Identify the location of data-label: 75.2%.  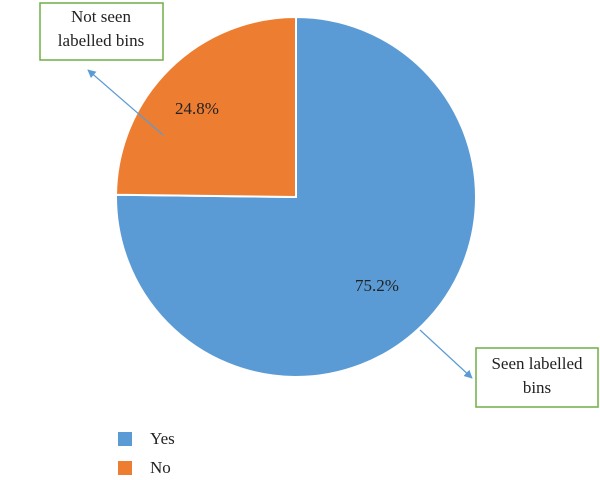
(377, 285).